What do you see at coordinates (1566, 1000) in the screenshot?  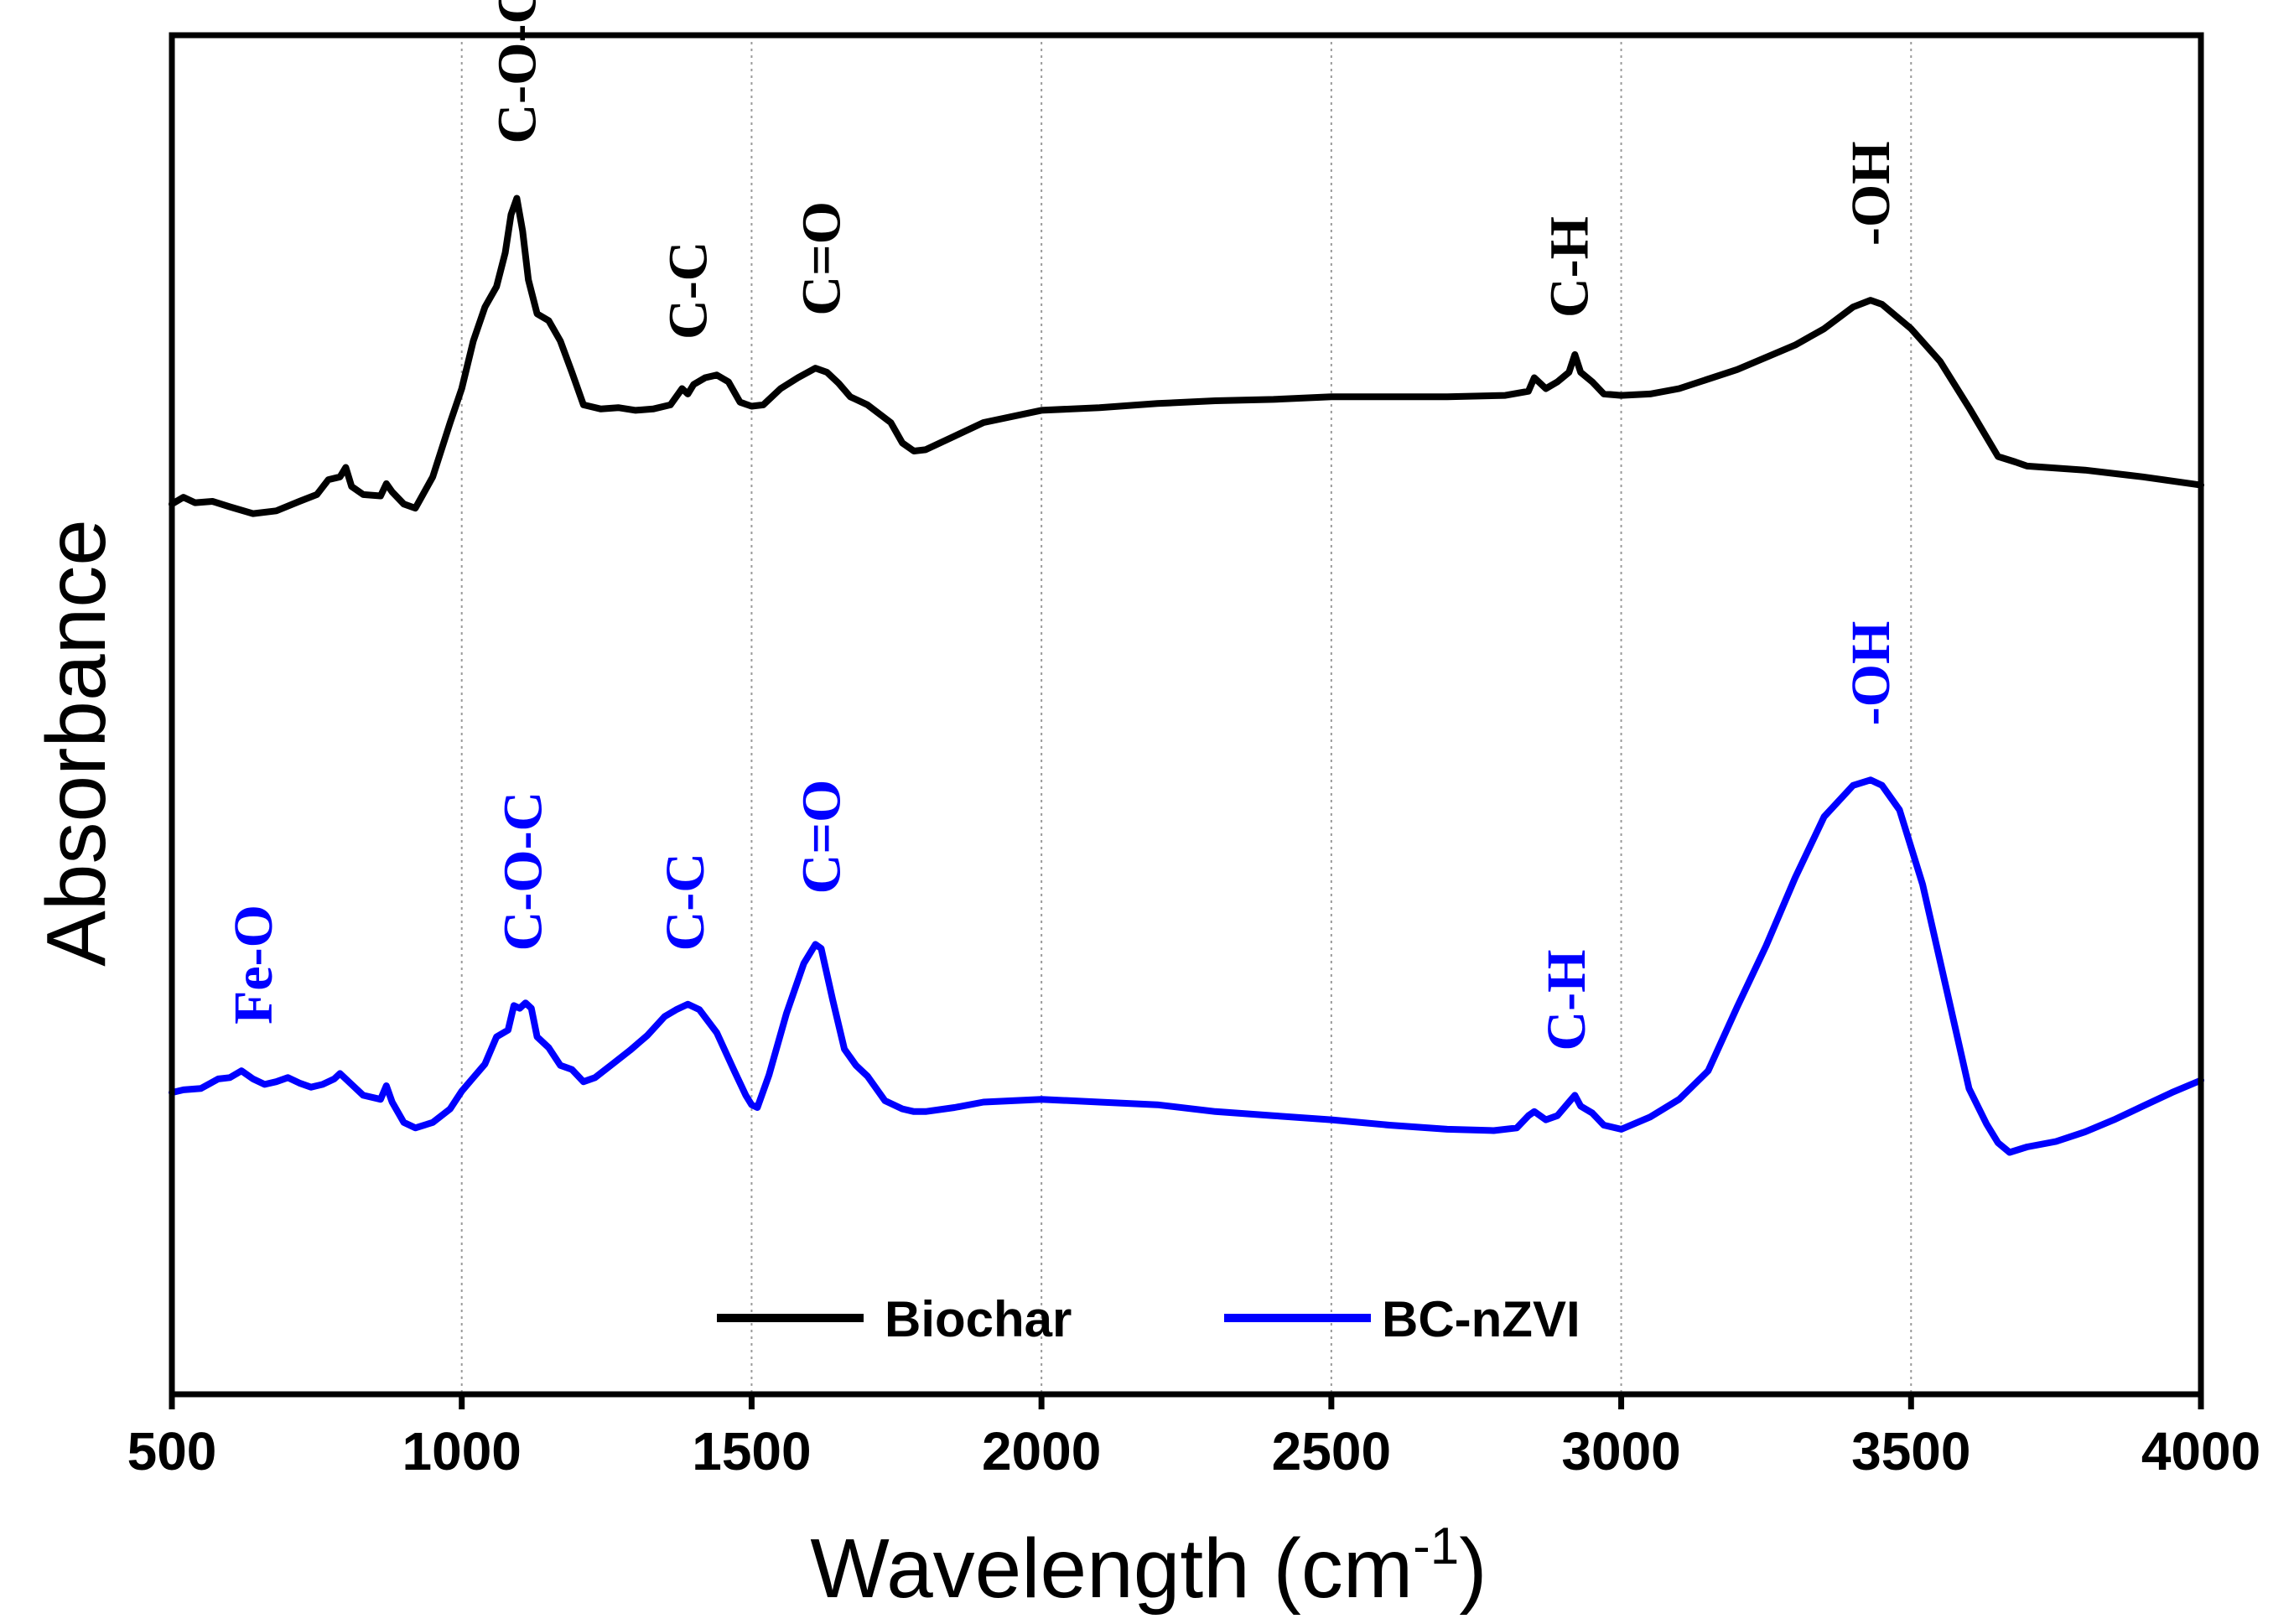 I see `peak-label-bc-nzvi-9: C-H` at bounding box center [1566, 1000].